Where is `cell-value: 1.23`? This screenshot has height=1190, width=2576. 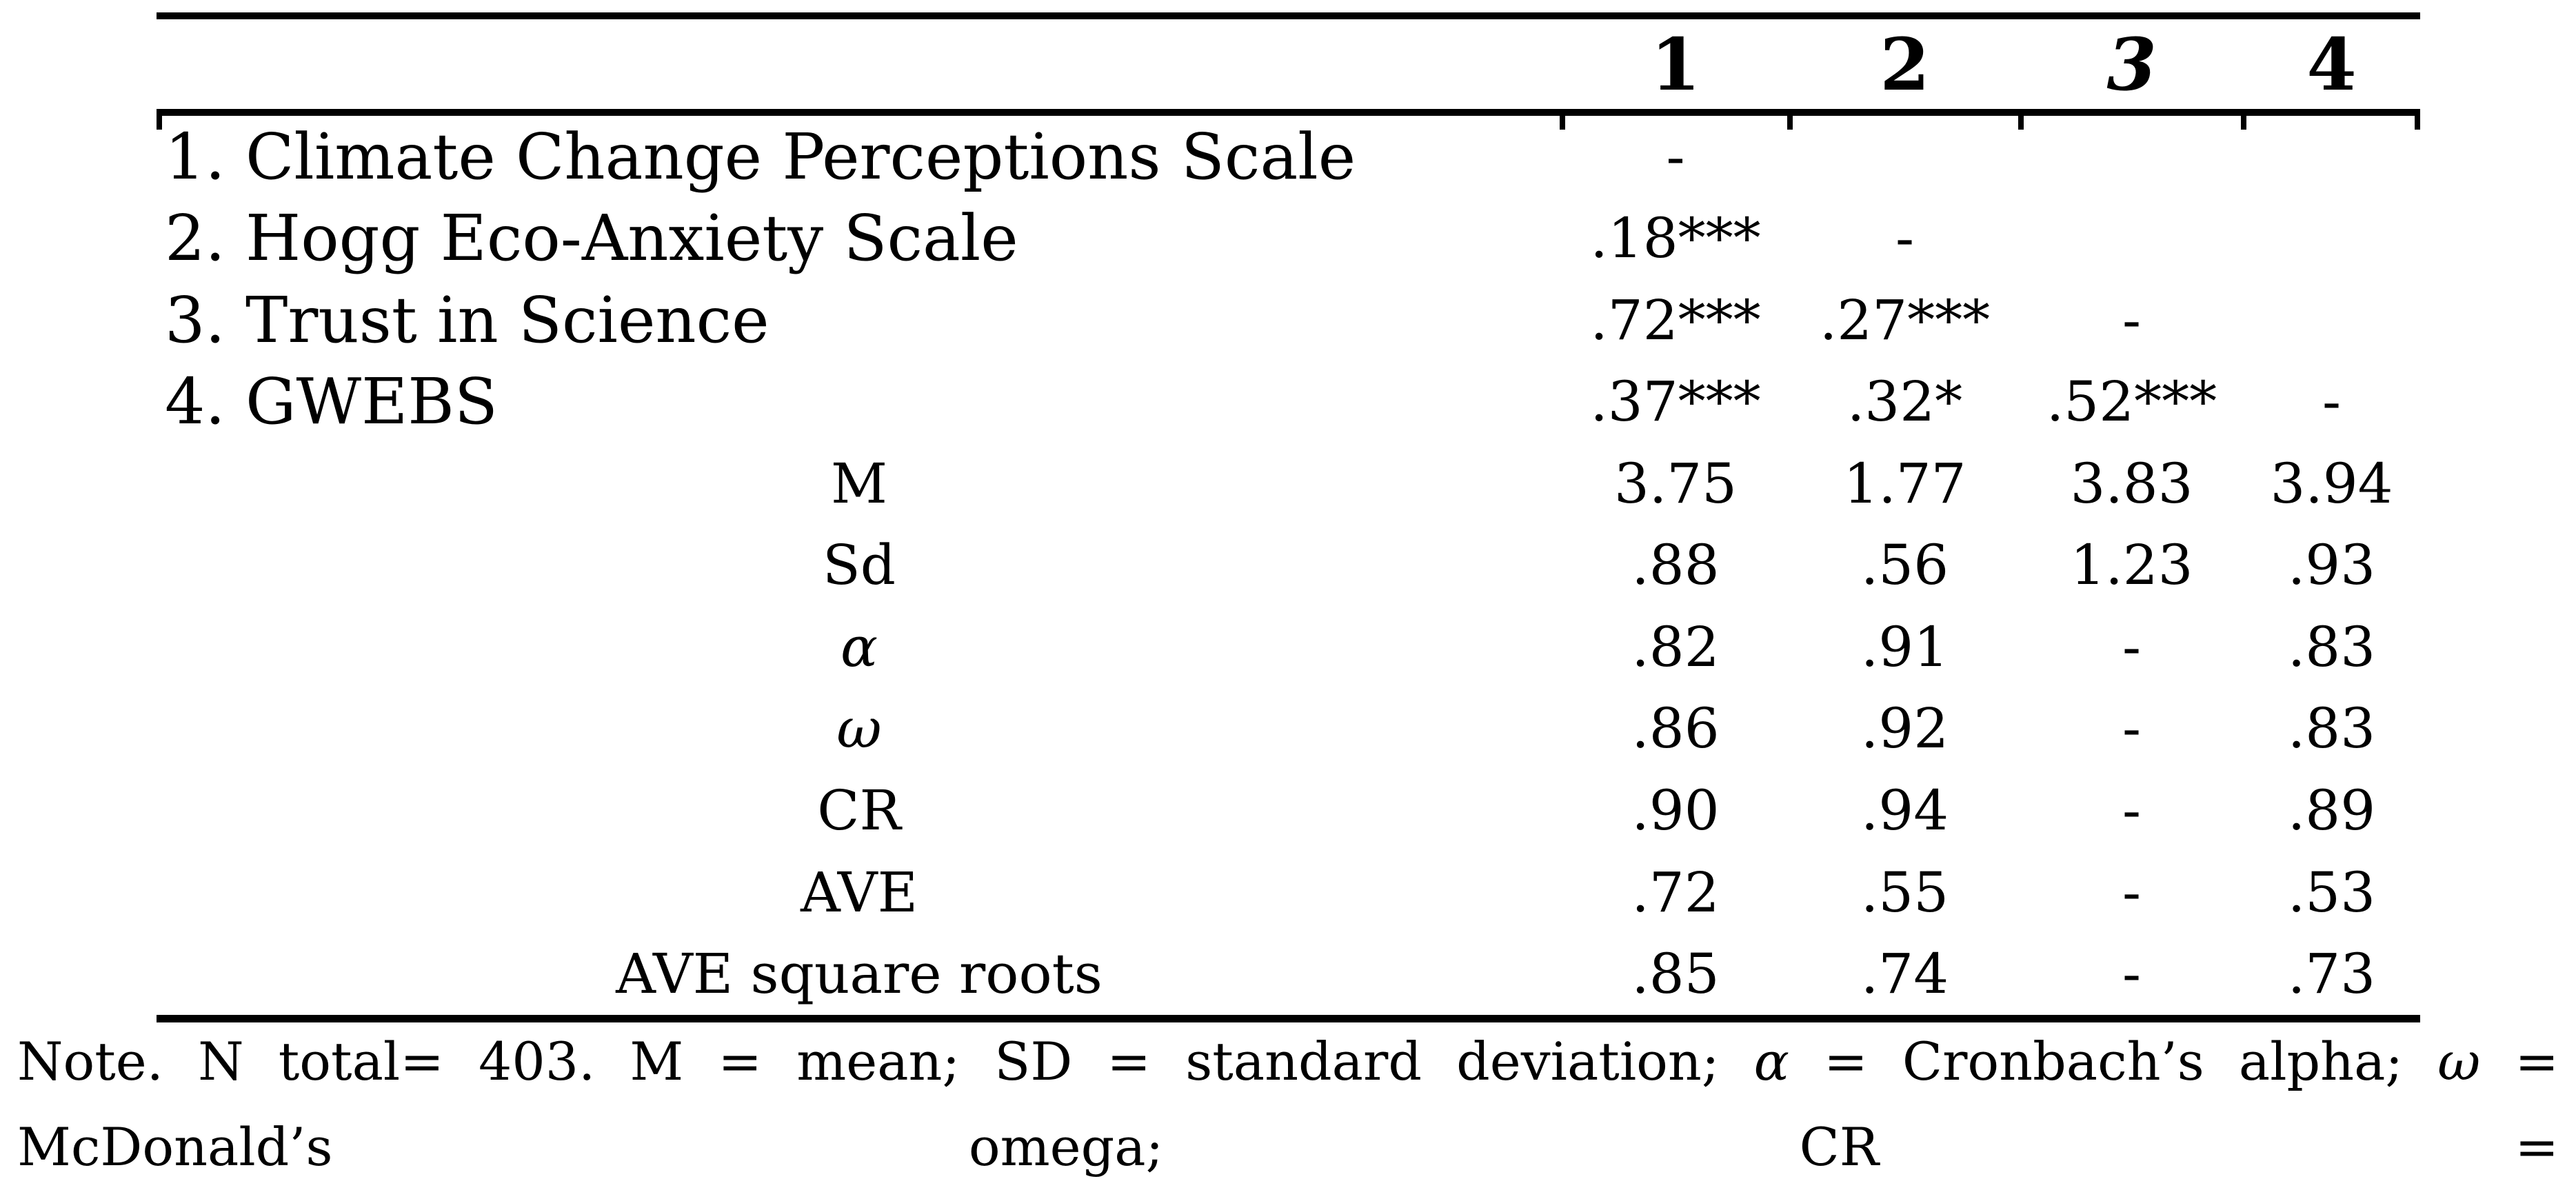 cell-value: 1.23 is located at coordinates (2131, 565).